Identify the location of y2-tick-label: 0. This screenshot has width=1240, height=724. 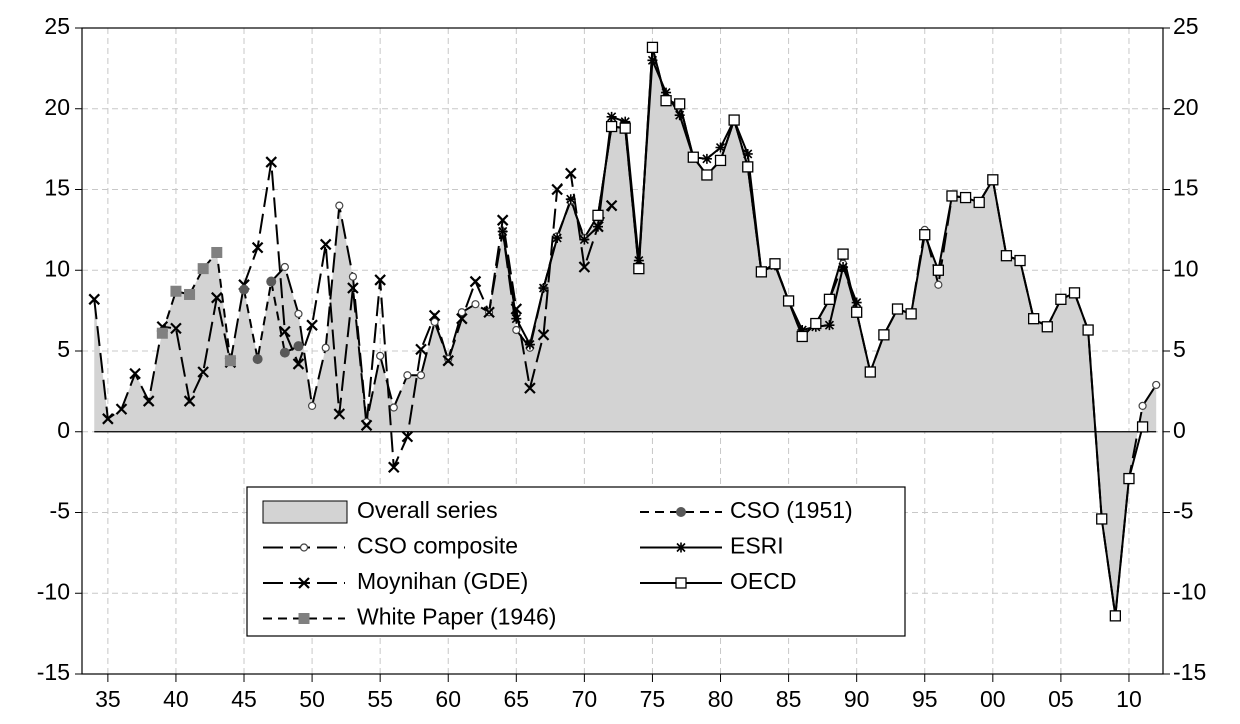
(1179, 430).